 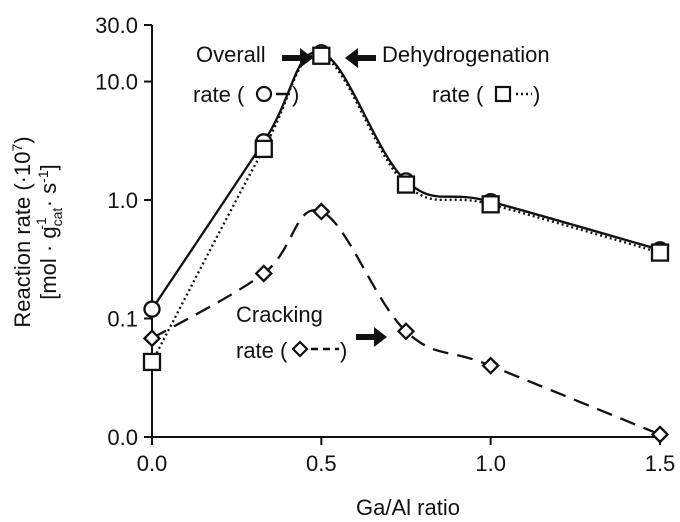 What do you see at coordinates (253, 74) in the screenshot?
I see `annotation-overall: Overall rate ( )` at bounding box center [253, 74].